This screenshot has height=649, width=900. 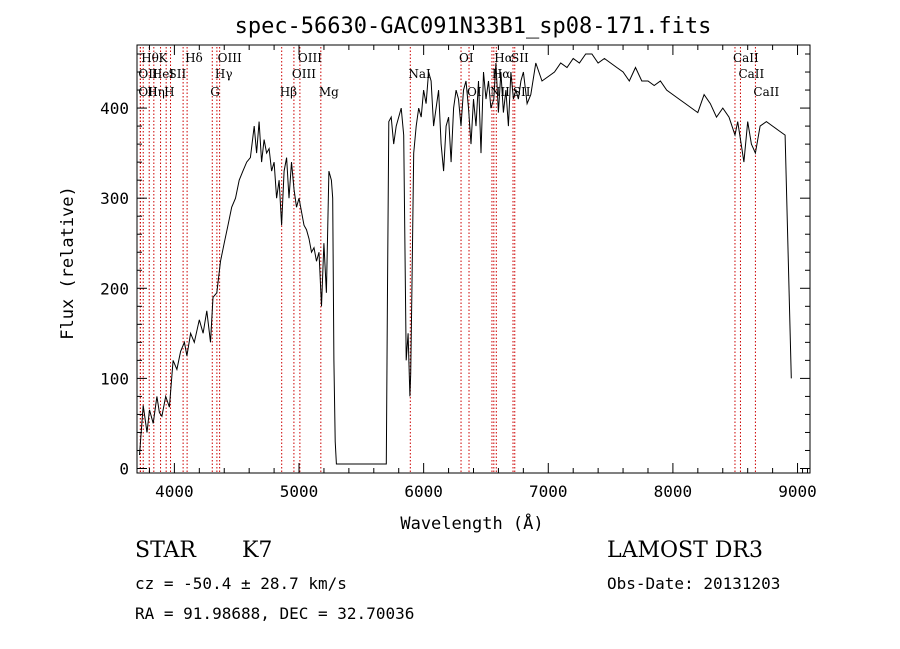 What do you see at coordinates (288, 92) in the screenshot?
I see `marker-label: Hβ` at bounding box center [288, 92].